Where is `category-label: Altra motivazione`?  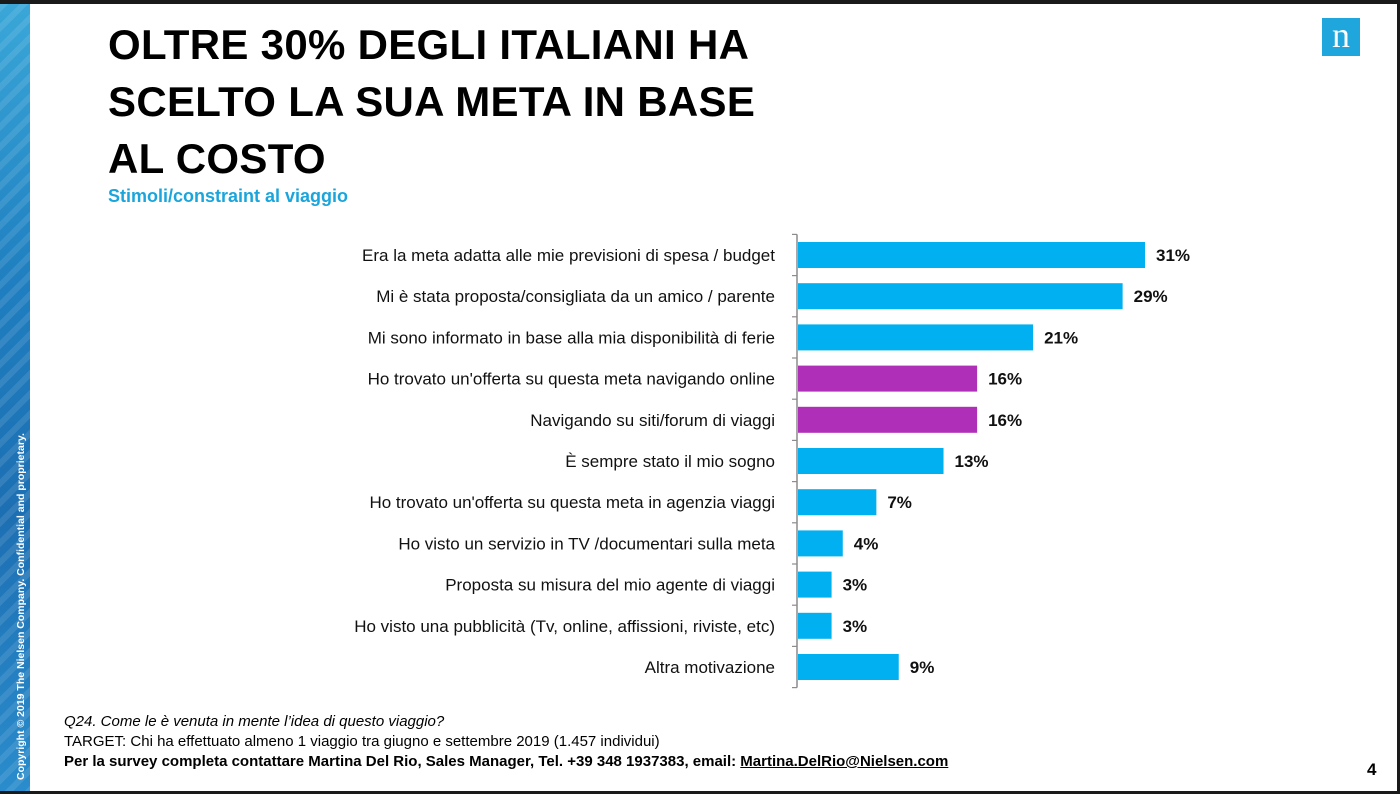
category-label: Altra motivazione is located at coordinates (710, 667).